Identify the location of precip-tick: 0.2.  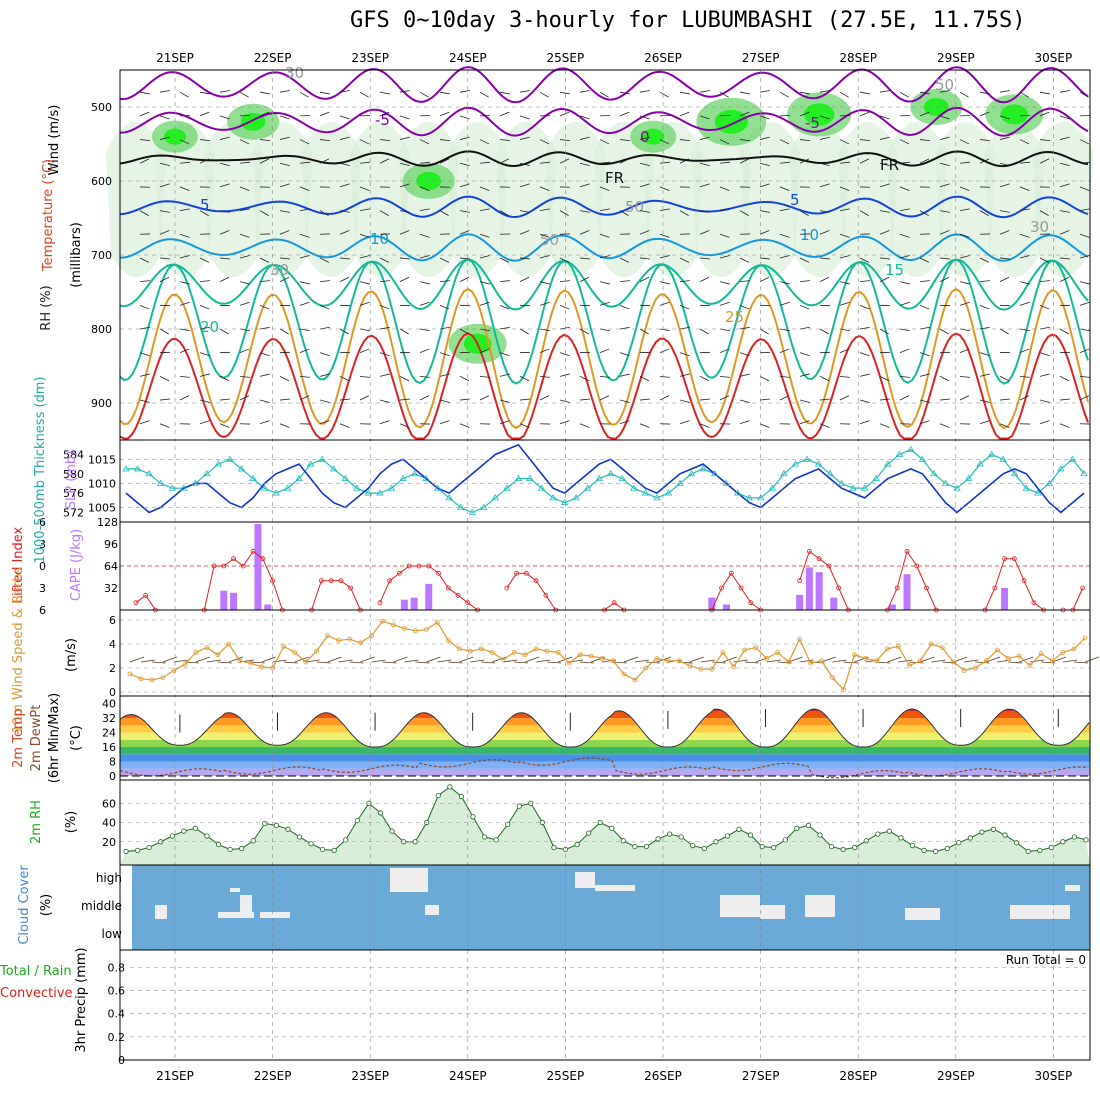
(117, 1037).